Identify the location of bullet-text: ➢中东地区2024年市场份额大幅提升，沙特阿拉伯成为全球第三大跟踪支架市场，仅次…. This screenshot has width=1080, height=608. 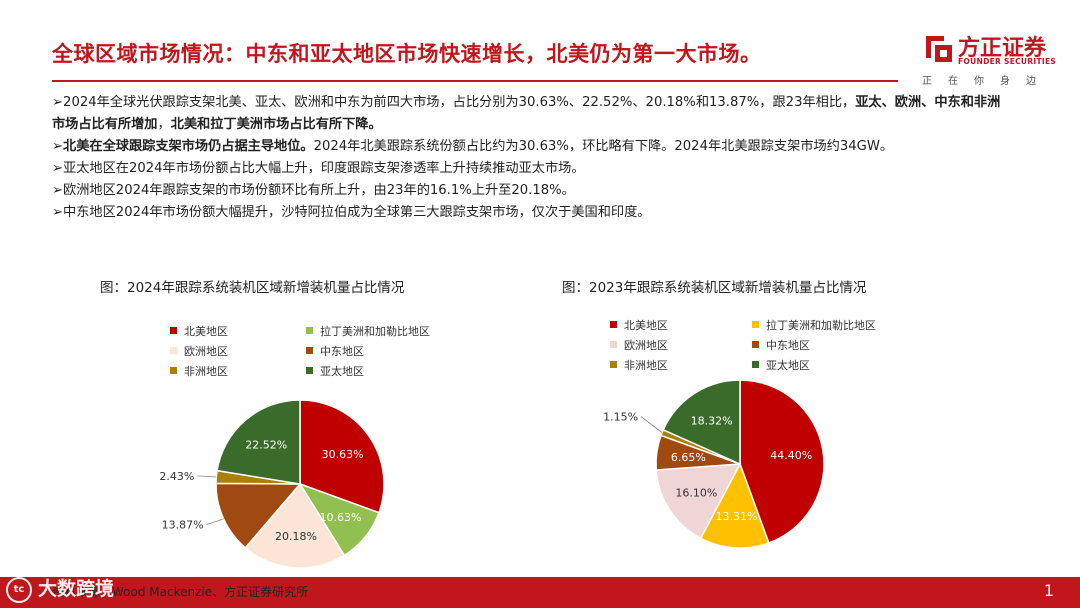
(351, 212).